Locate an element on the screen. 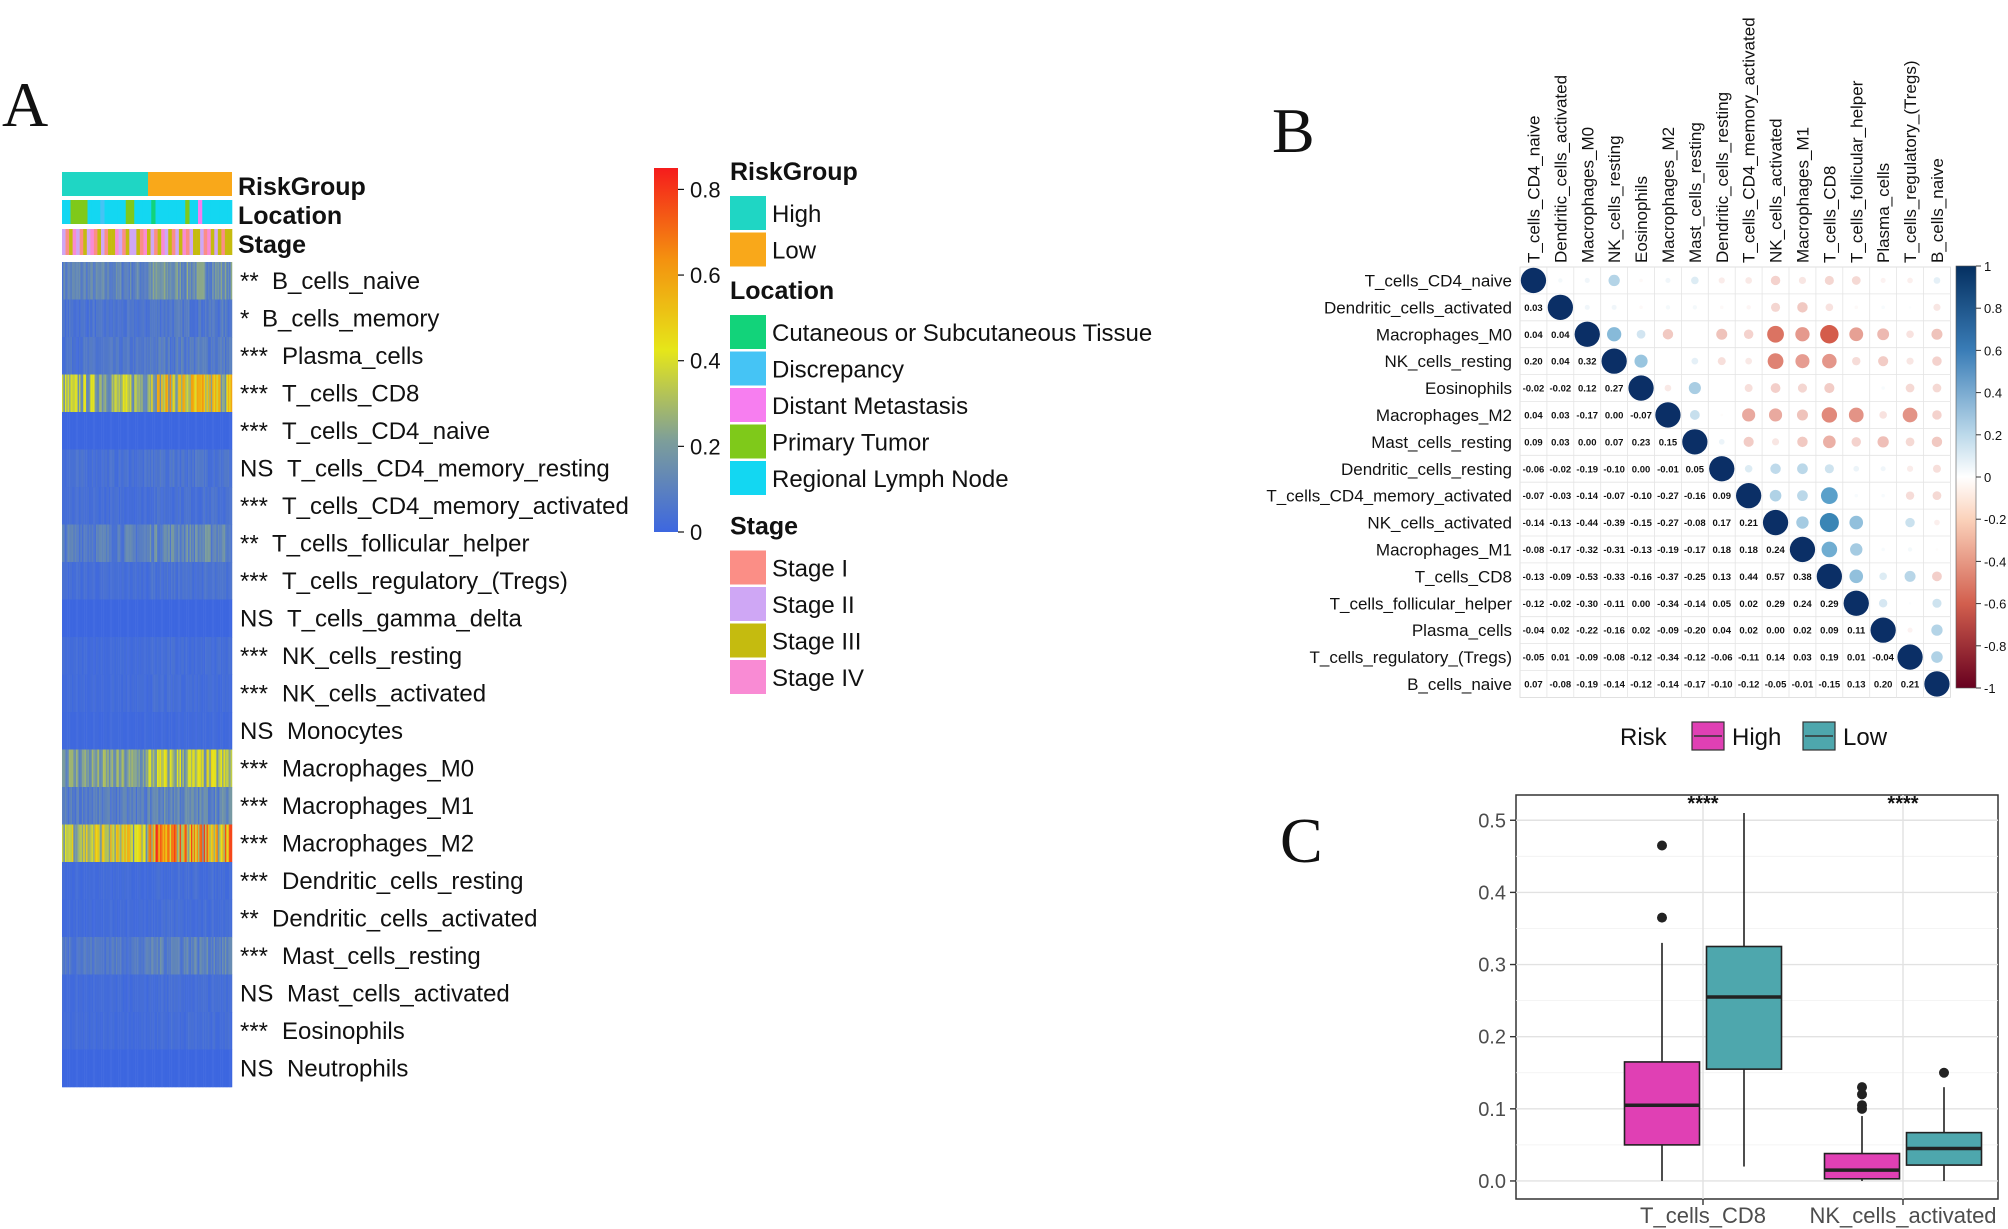 The height and width of the screenshot is (1229, 2008). corr-colorbar-tick-label: 1 is located at coordinates (1987, 266).